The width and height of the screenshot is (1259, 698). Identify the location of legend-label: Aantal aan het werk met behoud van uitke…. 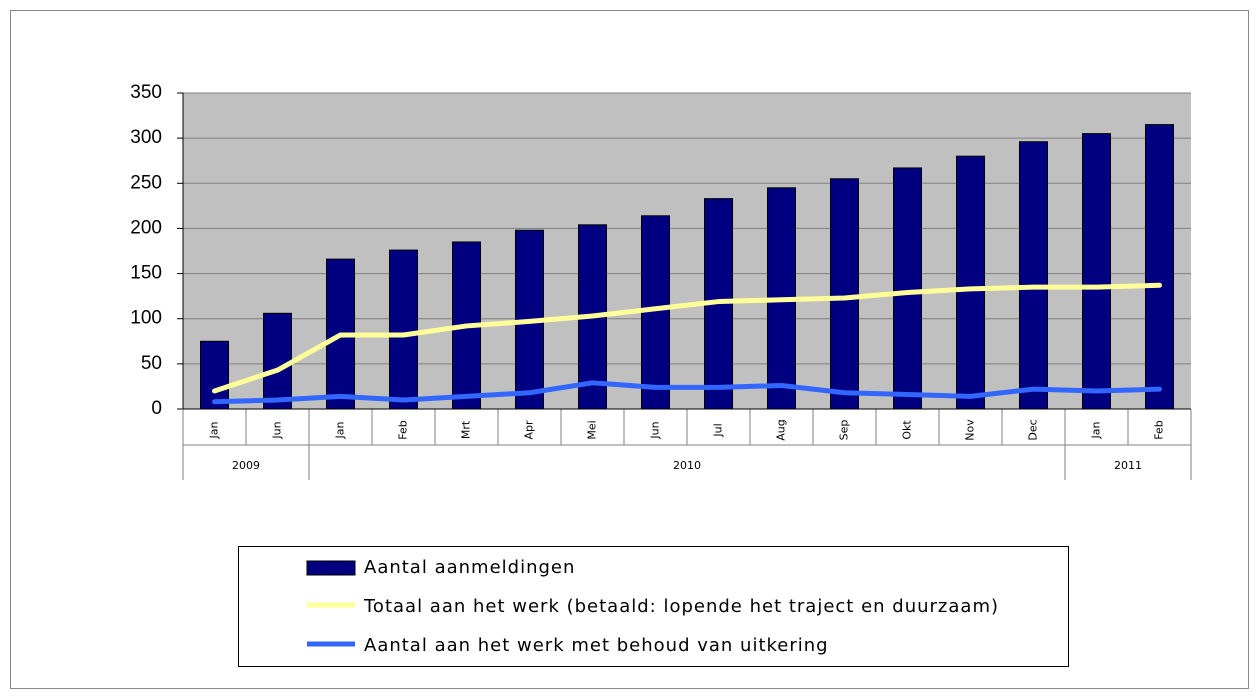
(596, 645).